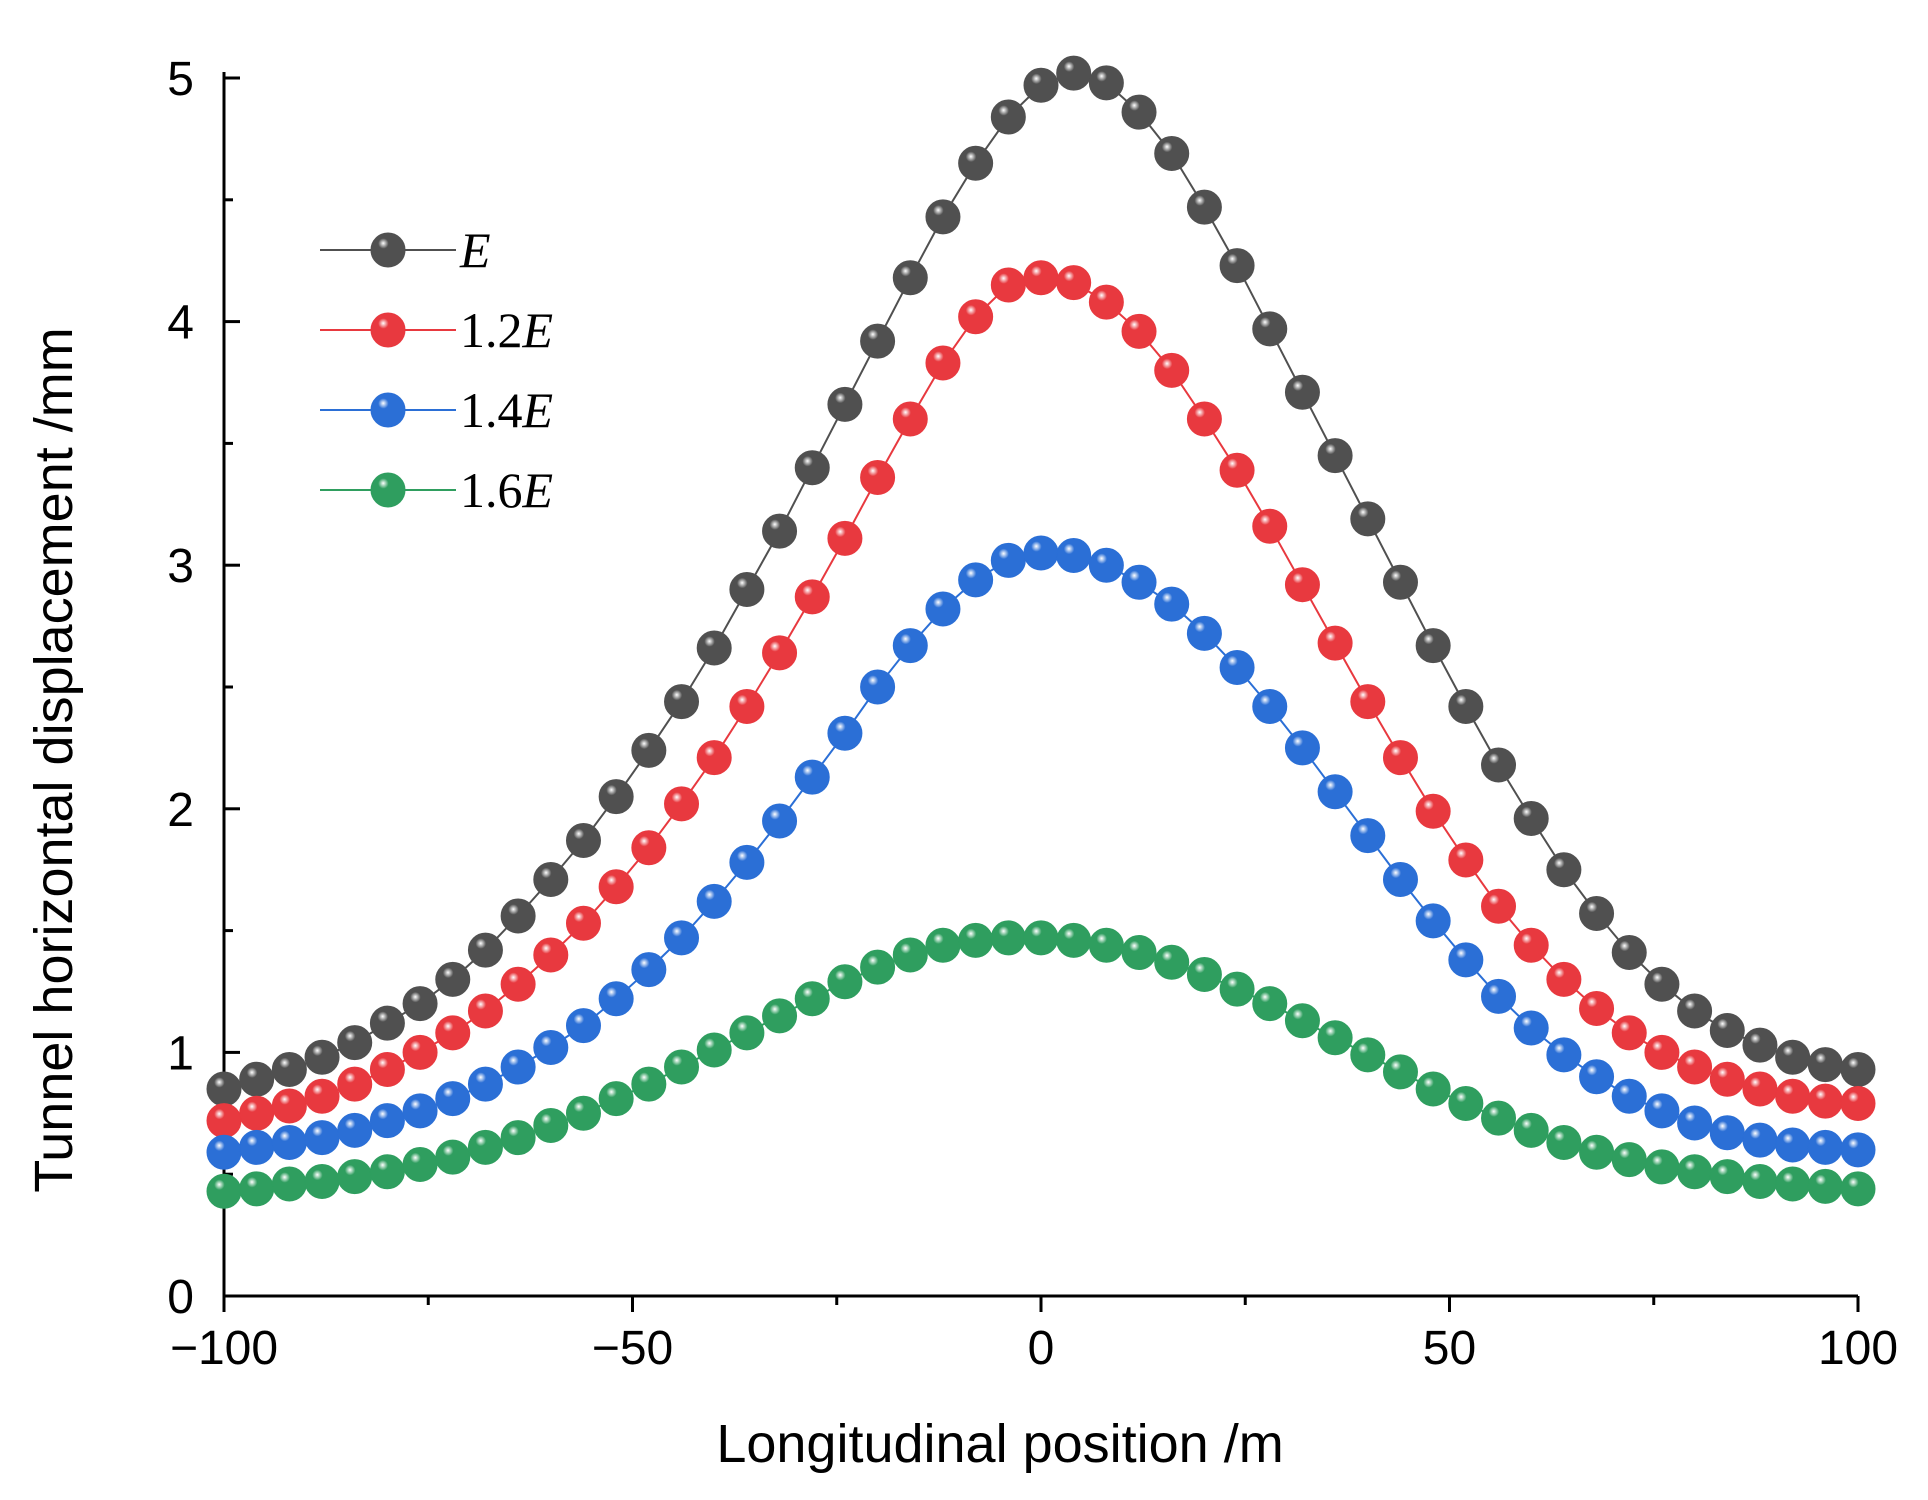 Image resolution: width=1928 pixels, height=1500 pixels. What do you see at coordinates (506, 330) in the screenshot?
I see `legend-label: 1.2E` at bounding box center [506, 330].